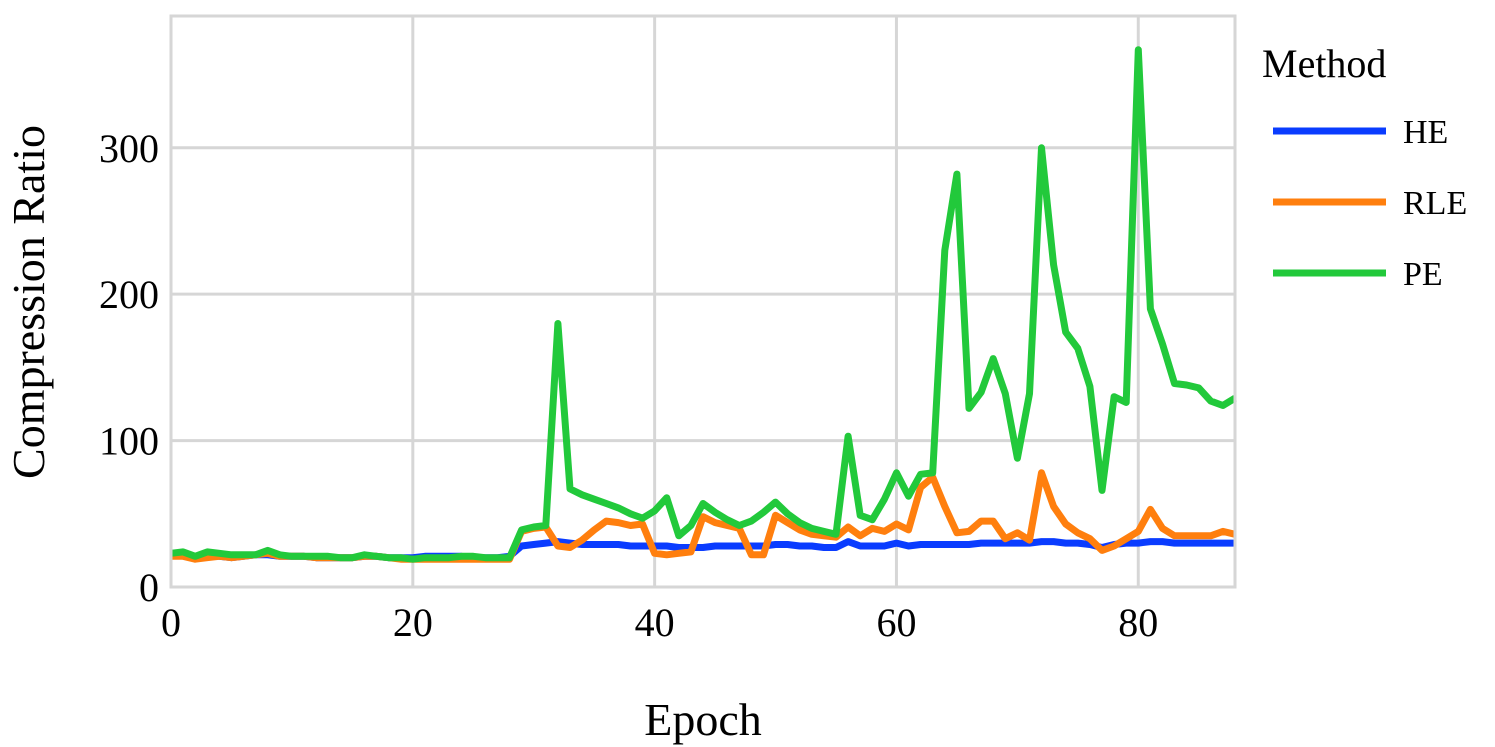 This screenshot has height=747, width=1495. I want to click on y-tick-label: 0, so click(149, 587).